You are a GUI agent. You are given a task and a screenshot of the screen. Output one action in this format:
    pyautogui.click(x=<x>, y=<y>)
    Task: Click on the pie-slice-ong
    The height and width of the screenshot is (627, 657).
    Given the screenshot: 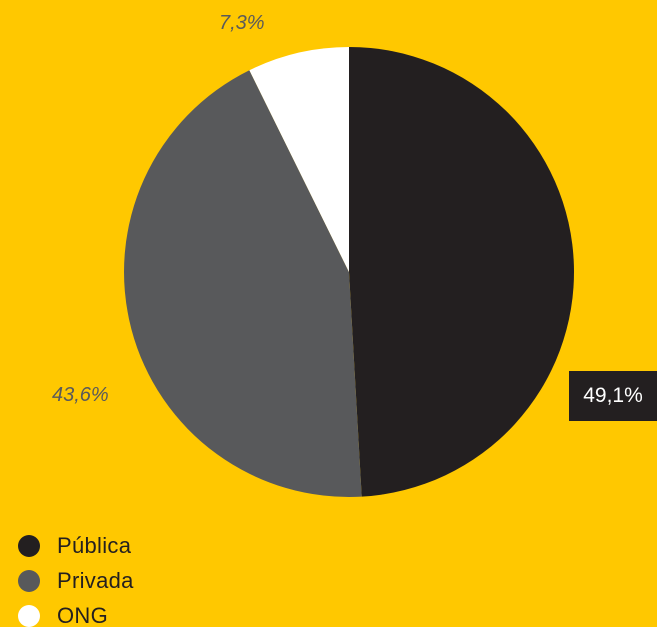 What is the action you would take?
    pyautogui.click(x=299, y=159)
    